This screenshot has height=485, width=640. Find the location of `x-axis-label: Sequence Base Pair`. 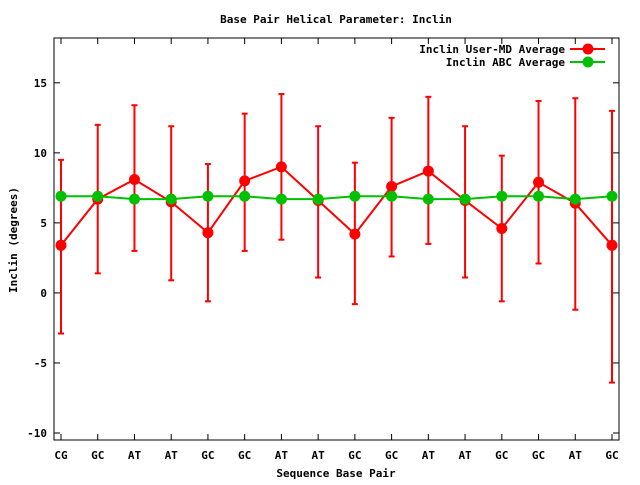

x-axis-label: Sequence Base Pair is located at coordinates (336, 473).